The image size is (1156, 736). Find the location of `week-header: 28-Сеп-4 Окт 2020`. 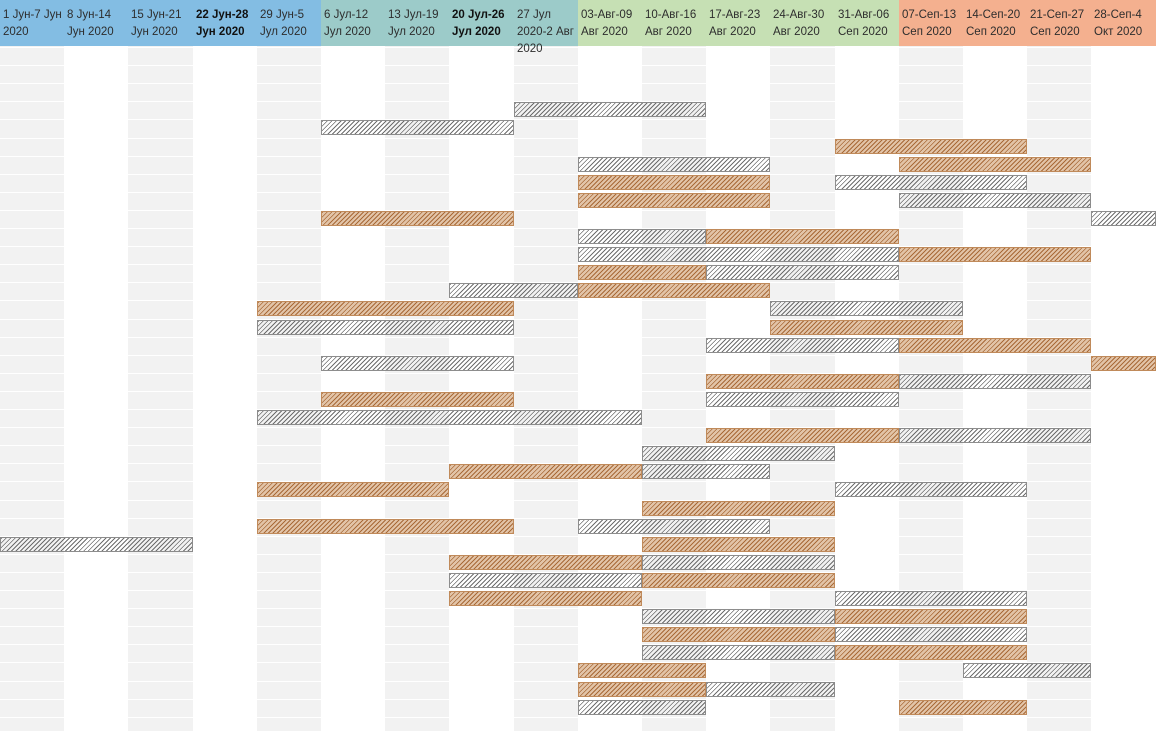

week-header: 28-Сеп-4 Окт 2020 is located at coordinates (1123, 23).